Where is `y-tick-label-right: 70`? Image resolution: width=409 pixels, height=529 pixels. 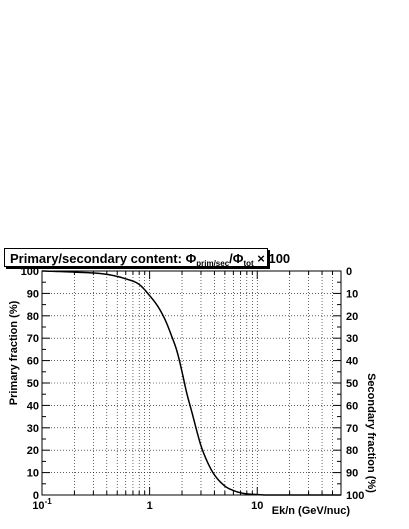 y-tick-label-right: 70 is located at coordinates (352, 429).